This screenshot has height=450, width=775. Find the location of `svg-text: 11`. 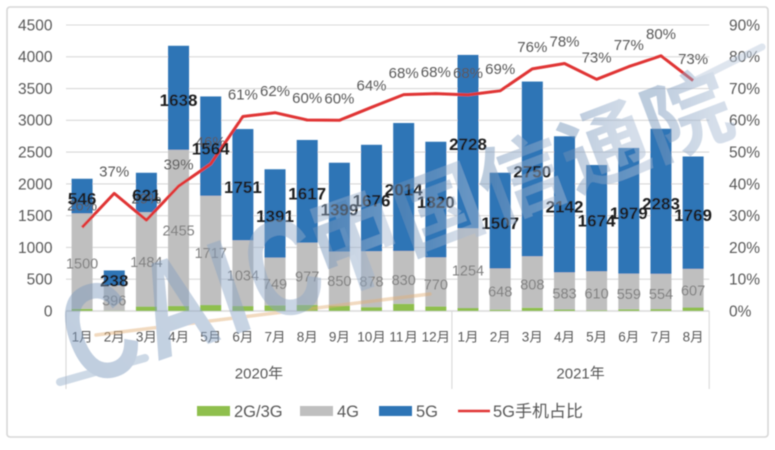

svg-text: 11 is located at coordinates (396, 337).